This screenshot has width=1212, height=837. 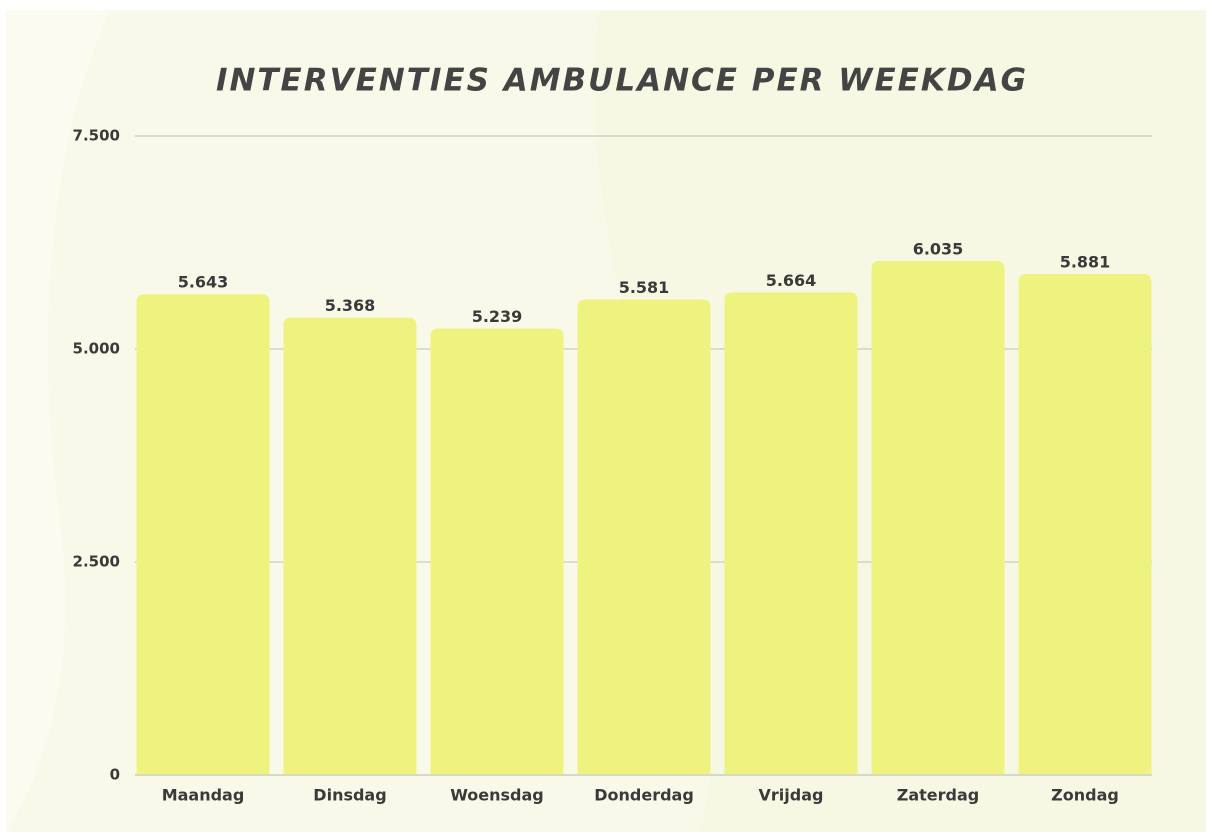 What do you see at coordinates (622, 81) in the screenshot?
I see `chart-title: INTERVENTIES AMBULANCE PER WEEKDAG` at bounding box center [622, 81].